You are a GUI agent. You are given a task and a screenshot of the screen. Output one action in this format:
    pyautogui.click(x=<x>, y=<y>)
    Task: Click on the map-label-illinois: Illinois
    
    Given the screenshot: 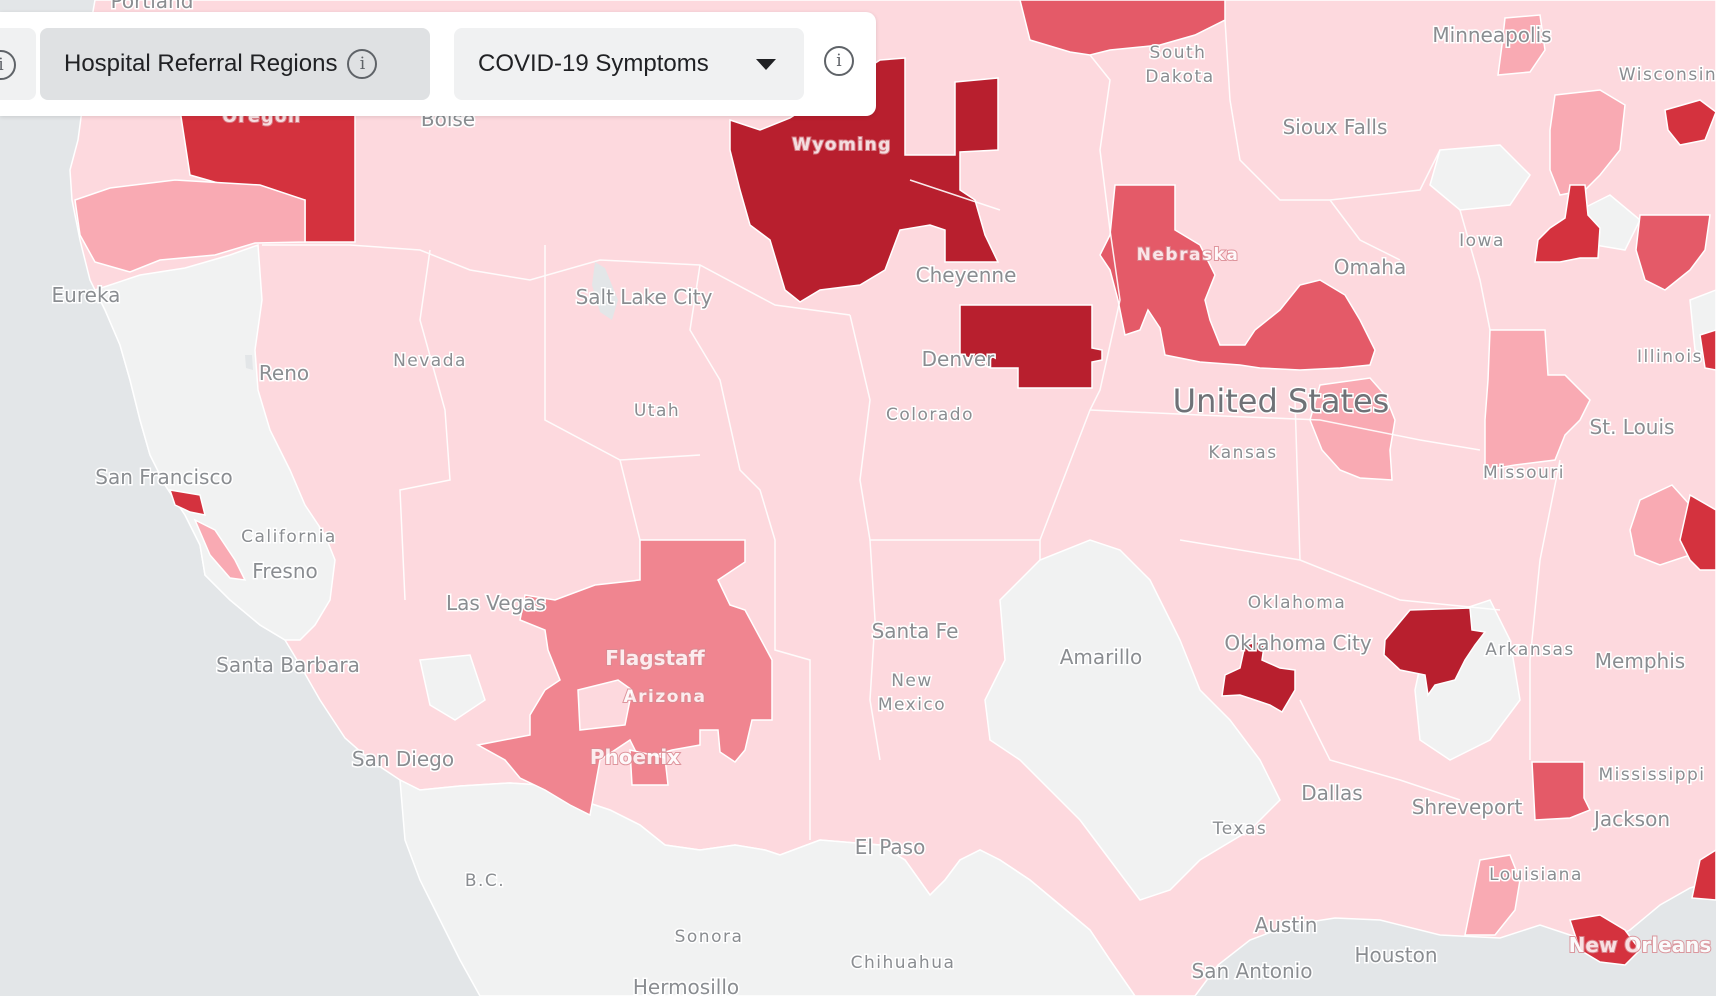 What is the action you would take?
    pyautogui.click(x=1670, y=357)
    